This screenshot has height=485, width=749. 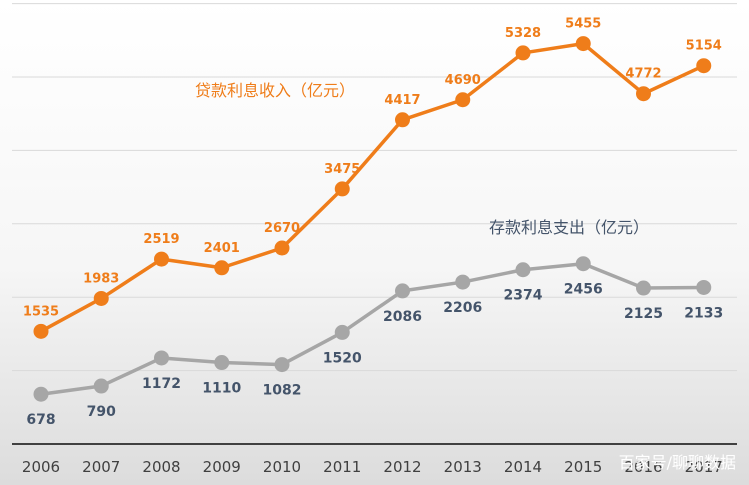 What do you see at coordinates (282, 391) in the screenshot?
I see `data-label: 1082` at bounding box center [282, 391].